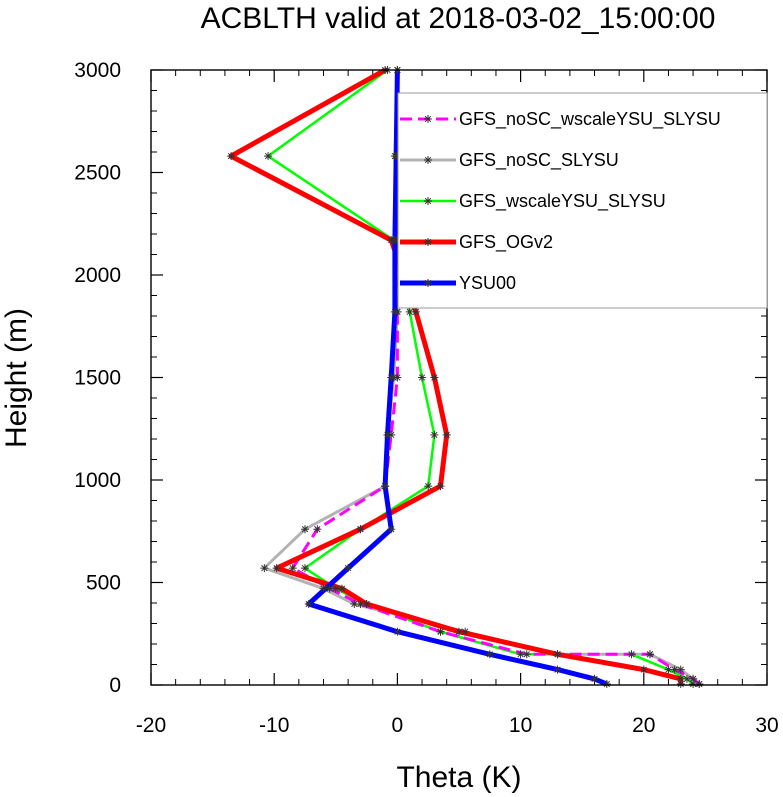  What do you see at coordinates (274, 725) in the screenshot?
I see `x-tick-label: -10` at bounding box center [274, 725].